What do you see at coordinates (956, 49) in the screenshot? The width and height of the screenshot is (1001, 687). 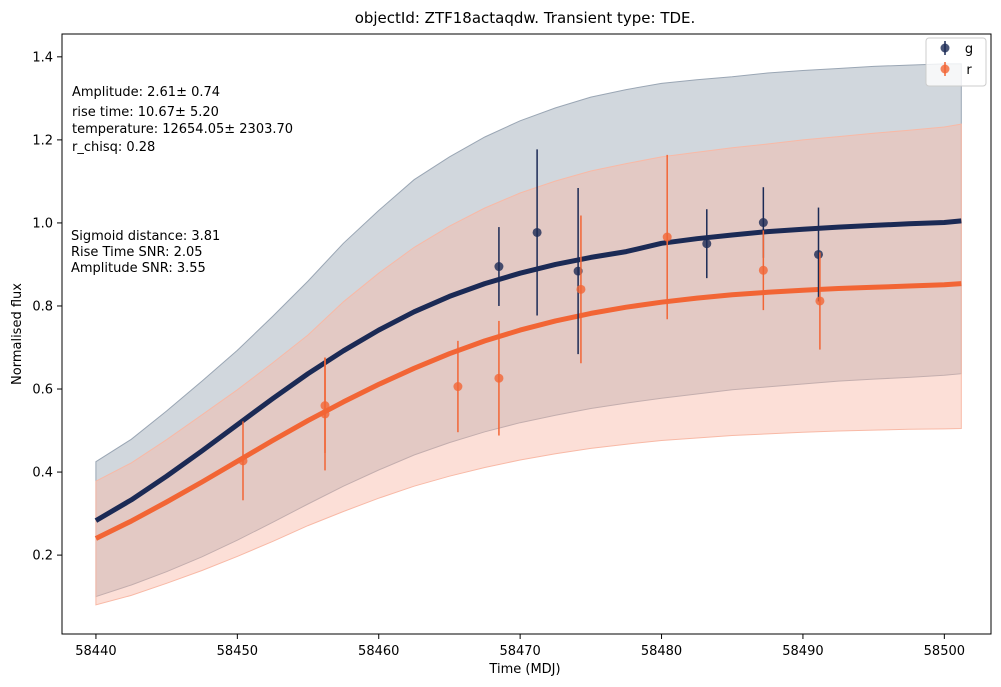 I see `legend-entry-g: g` at bounding box center [956, 49].